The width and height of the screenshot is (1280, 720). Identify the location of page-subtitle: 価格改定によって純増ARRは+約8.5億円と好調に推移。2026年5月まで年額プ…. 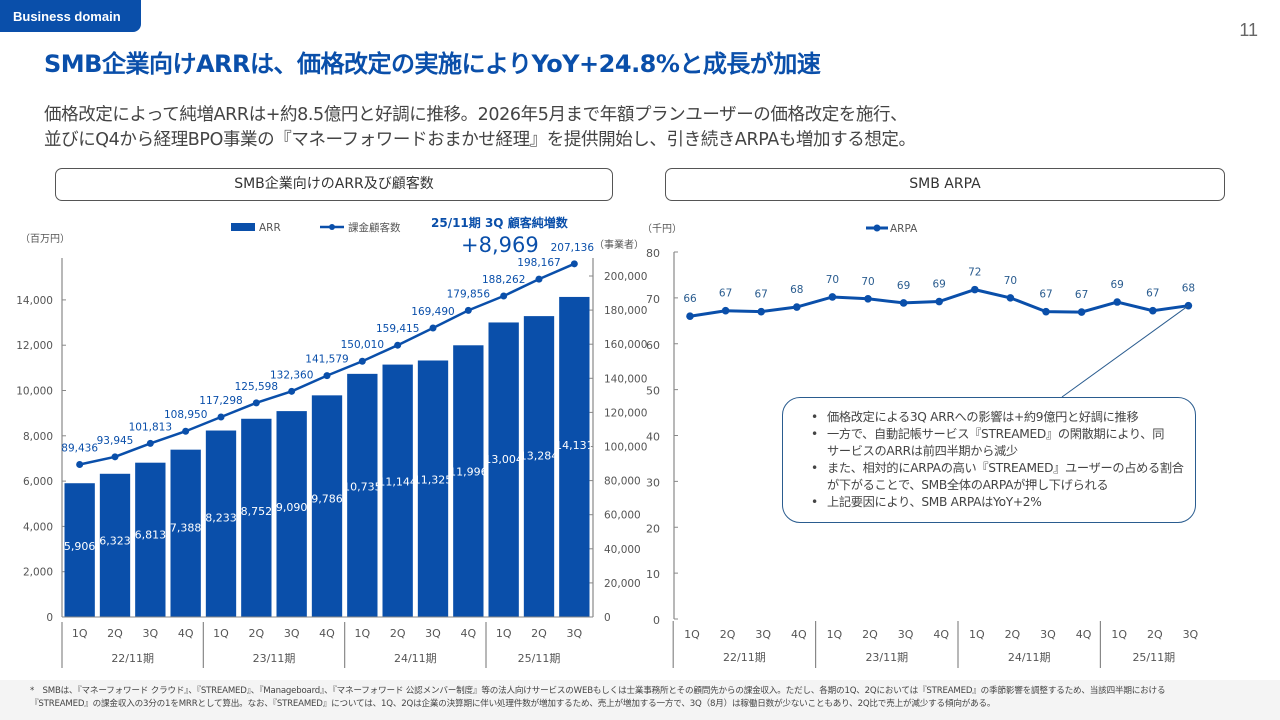
(480, 128).